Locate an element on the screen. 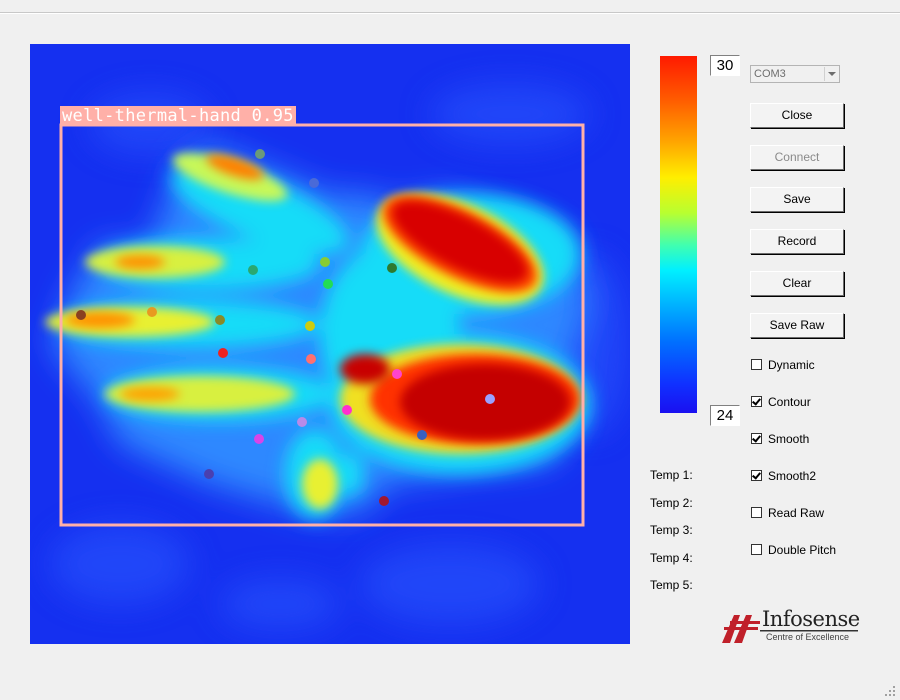 Image resolution: width=900 pixels, height=700 pixels. checkbox-label: Smooth2 is located at coordinates (792, 476).